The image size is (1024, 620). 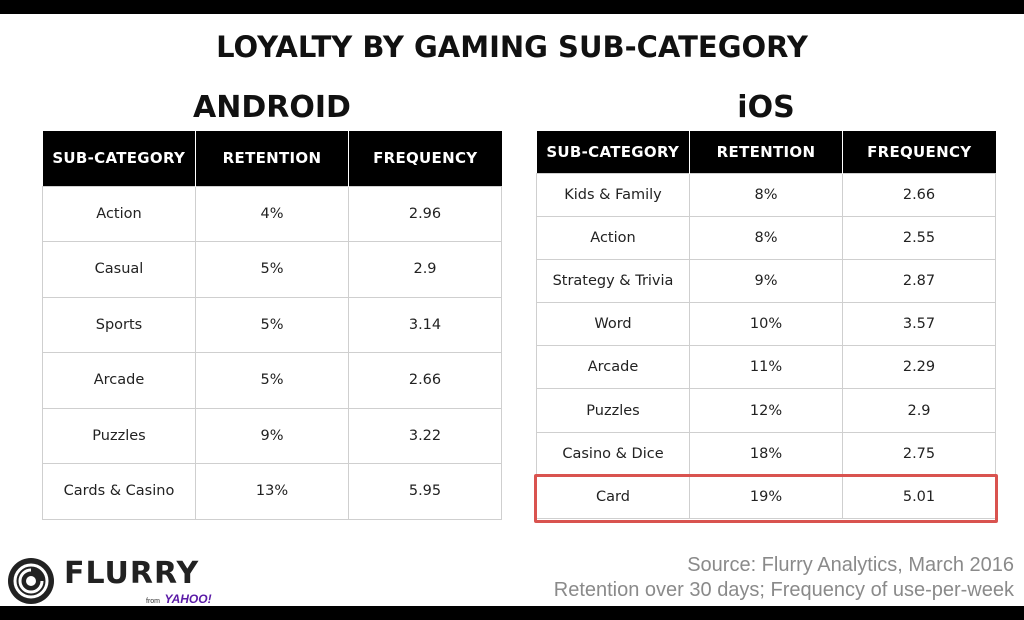 What do you see at coordinates (613, 324) in the screenshot?
I see `cell-subcategory: Word` at bounding box center [613, 324].